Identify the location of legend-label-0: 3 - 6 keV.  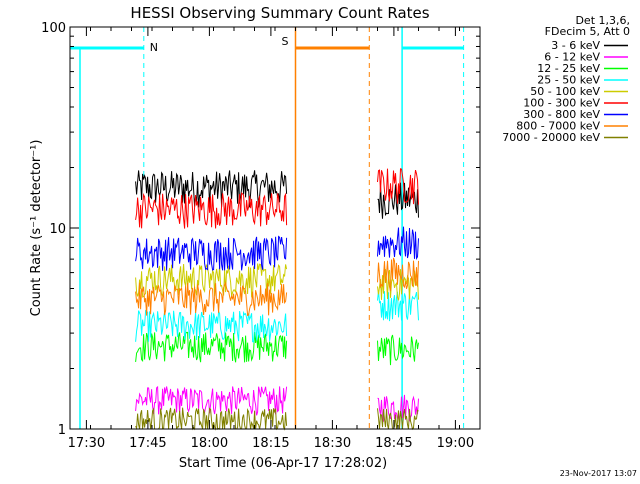
(575, 45).